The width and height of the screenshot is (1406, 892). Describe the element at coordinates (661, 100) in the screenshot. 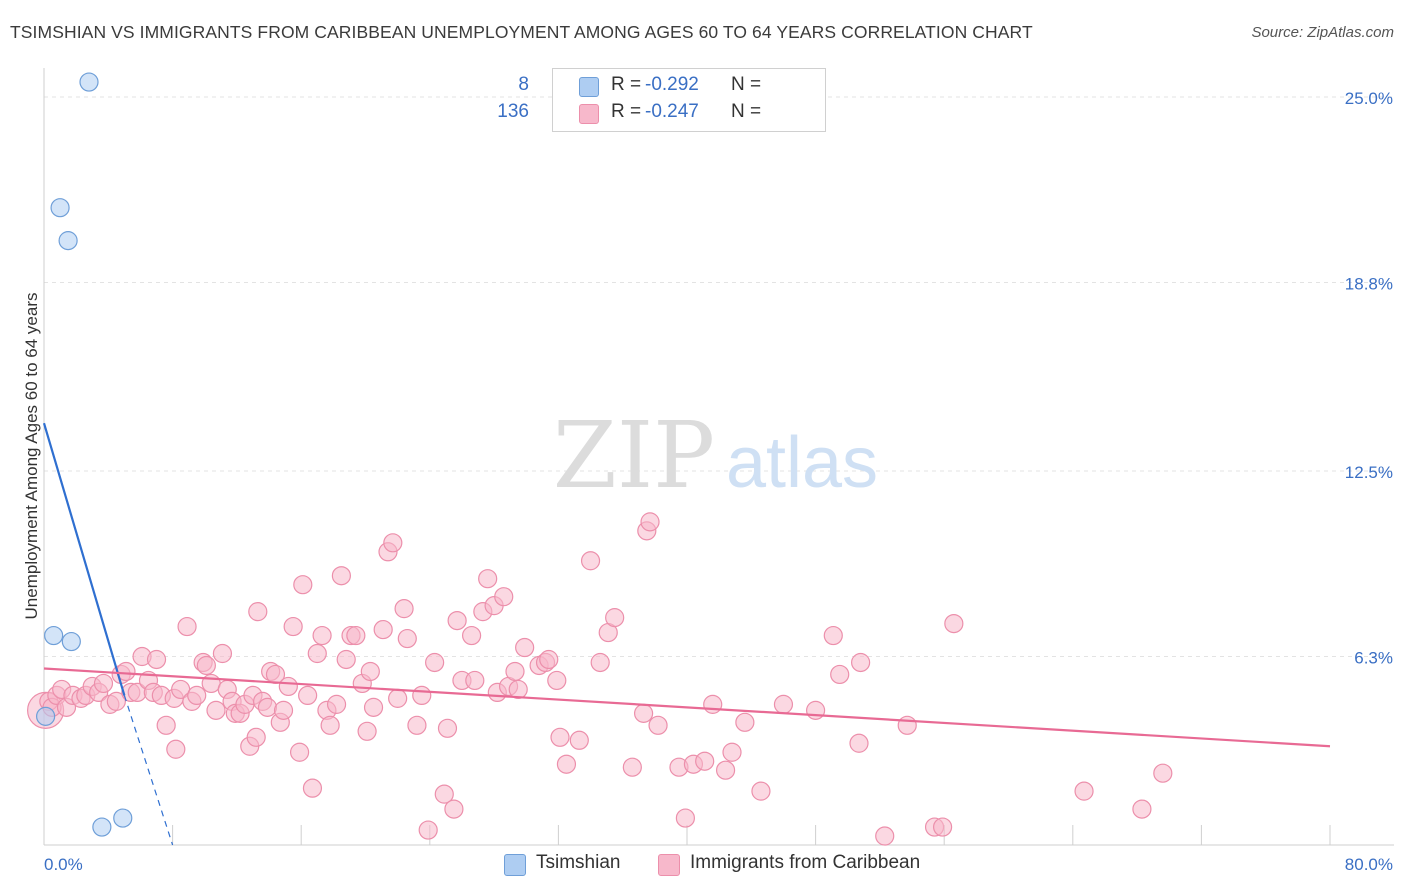

I see `correlation-legend: R = -0.292 N = 8 R = -0.247 N = 136` at that location.